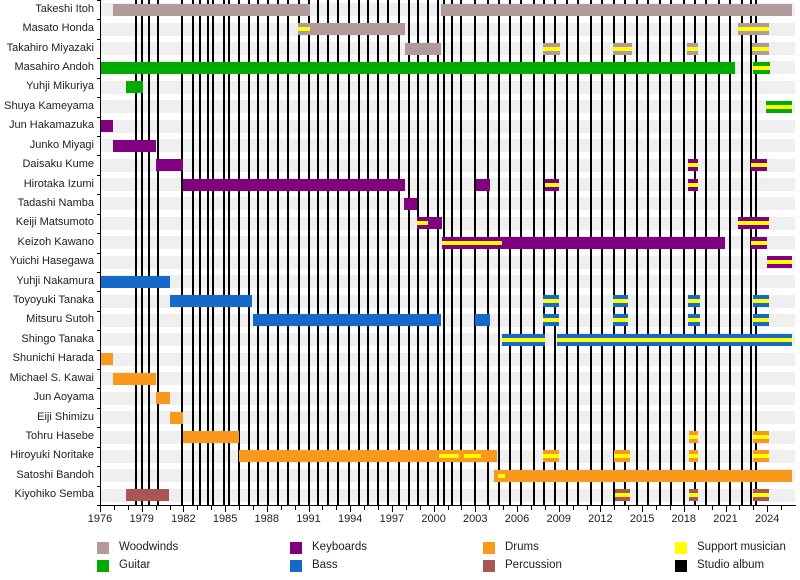 The width and height of the screenshot is (800, 580). I want to click on row-label: Keizoh Kawano, so click(55, 241).